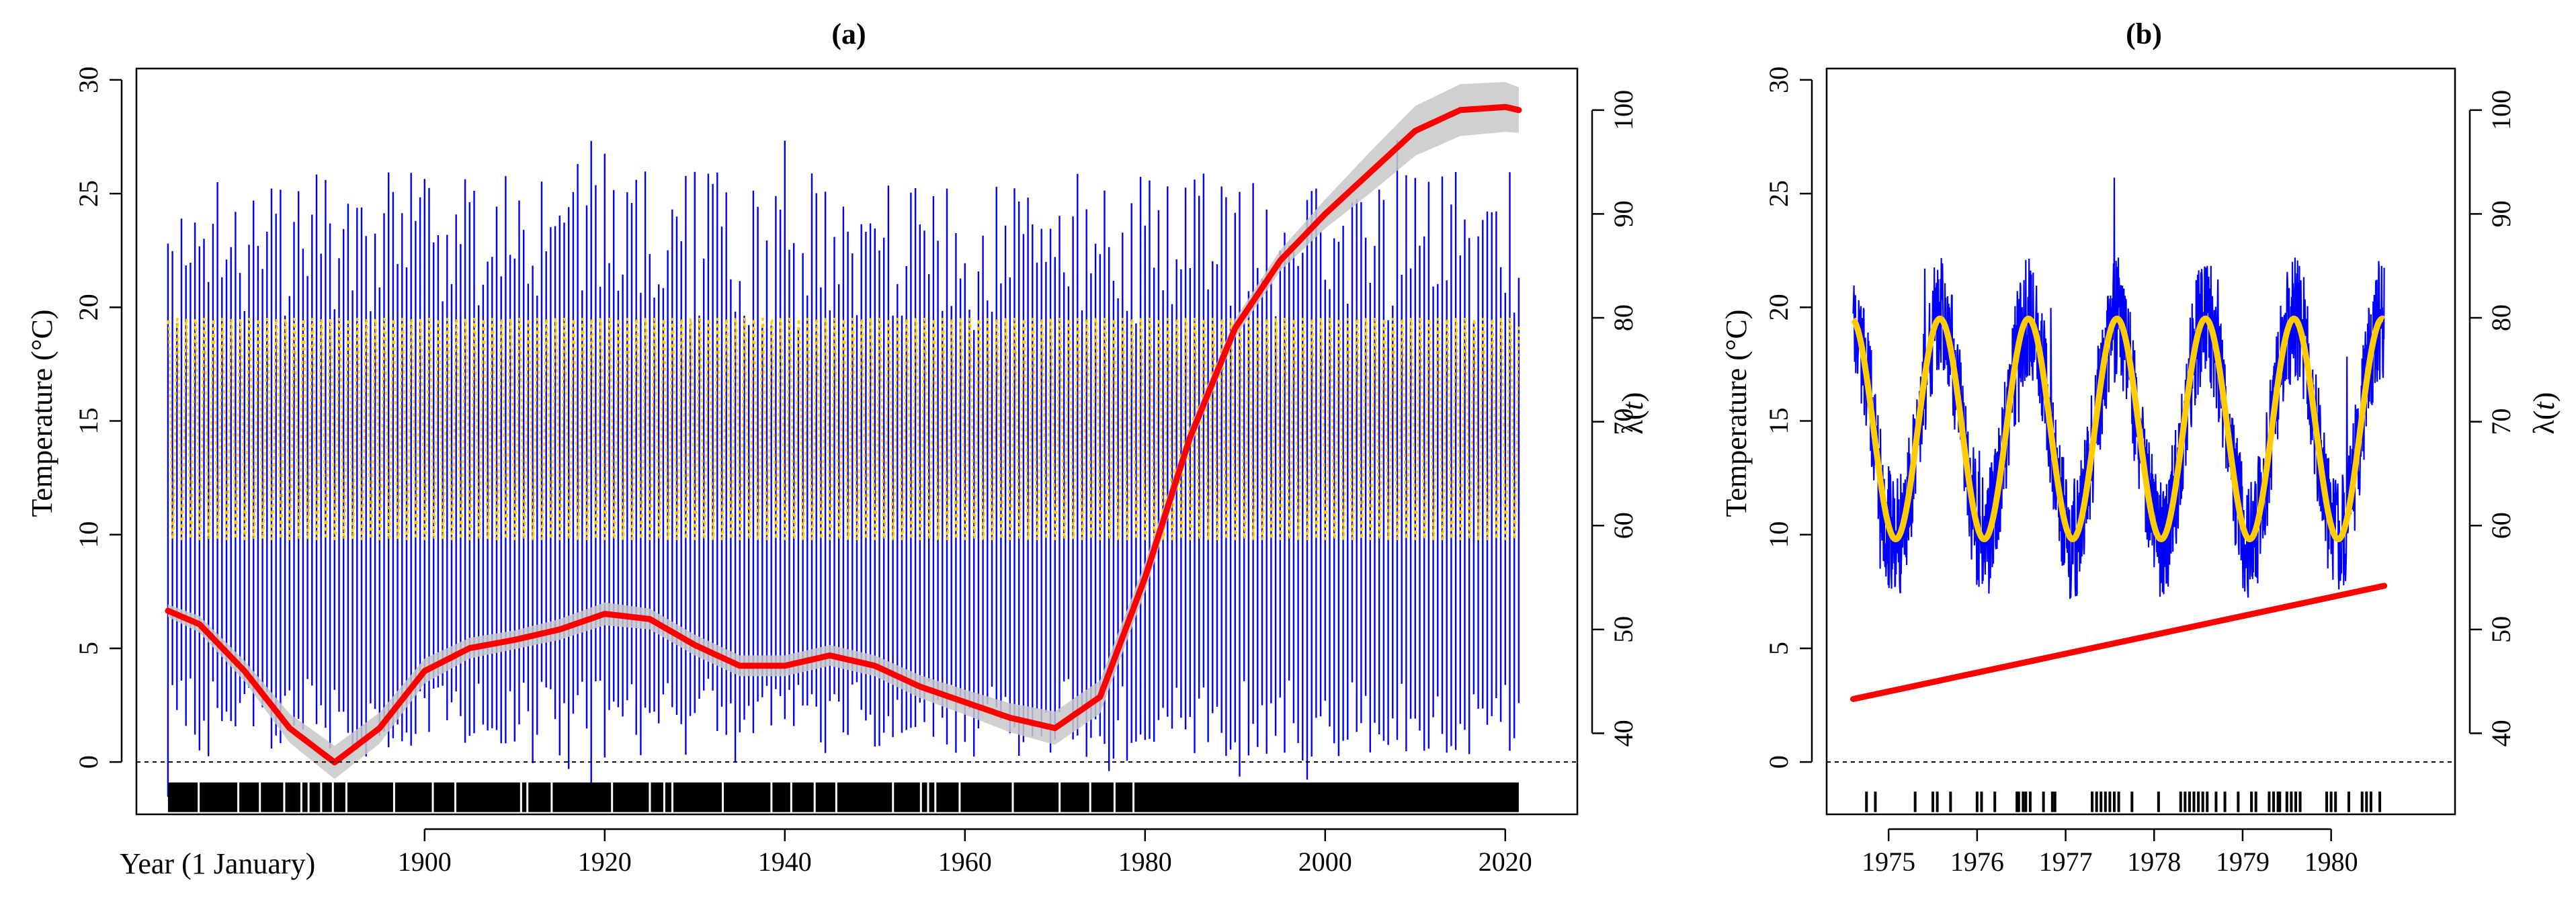  I want to click on panel-b-left-y-tick-label: 20, so click(1778, 307).